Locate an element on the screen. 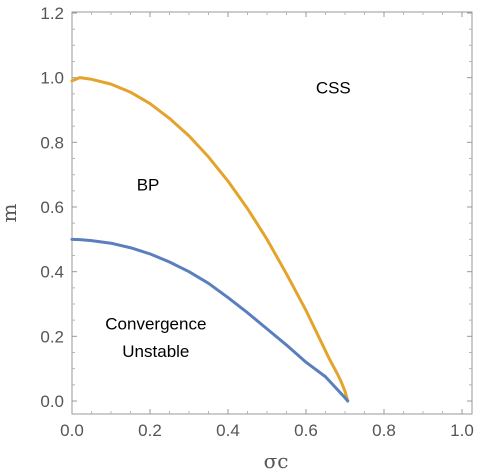 This screenshot has width=480, height=474. y-tick-label: 0.4 is located at coordinates (52, 272).